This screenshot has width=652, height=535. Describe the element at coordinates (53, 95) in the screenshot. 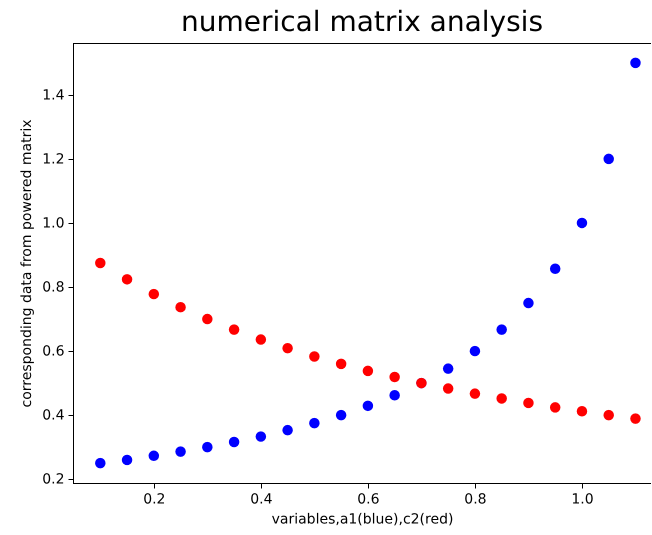

I see `y-tick-label: 1.4` at that location.